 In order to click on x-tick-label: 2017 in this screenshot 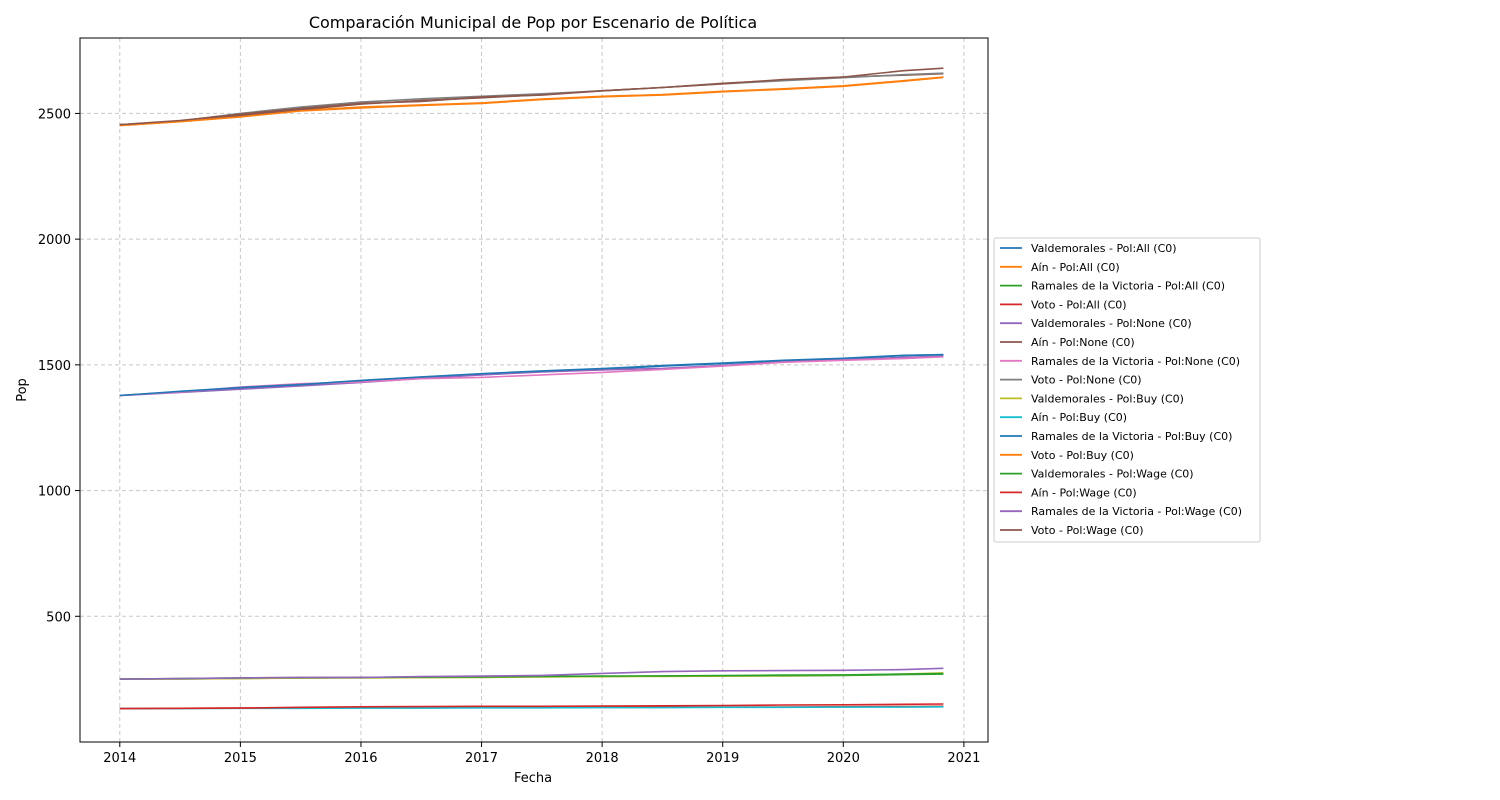, I will do `click(481, 758)`.